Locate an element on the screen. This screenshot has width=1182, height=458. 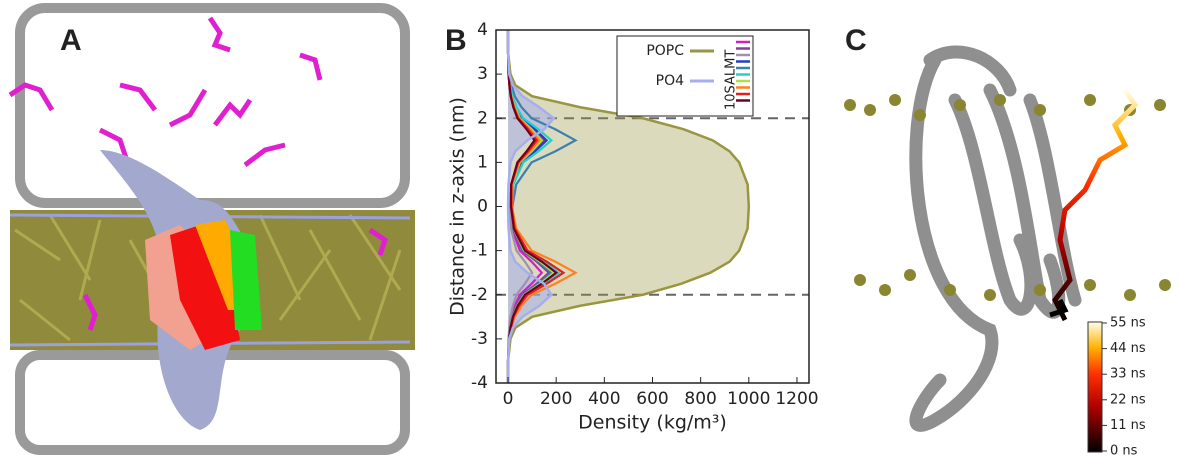
x-tick-label: 400 is located at coordinates (604, 399).